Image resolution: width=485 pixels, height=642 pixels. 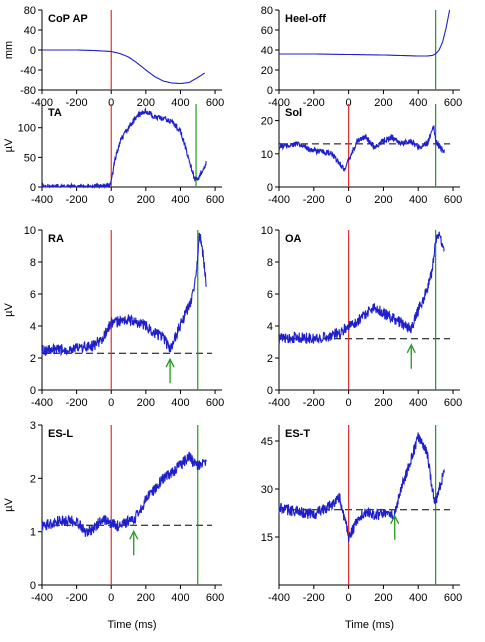 I want to click on panel-ta: 0 50 100 -400 -200 0 200 400 600 TA µV, so click(x=113, y=155).